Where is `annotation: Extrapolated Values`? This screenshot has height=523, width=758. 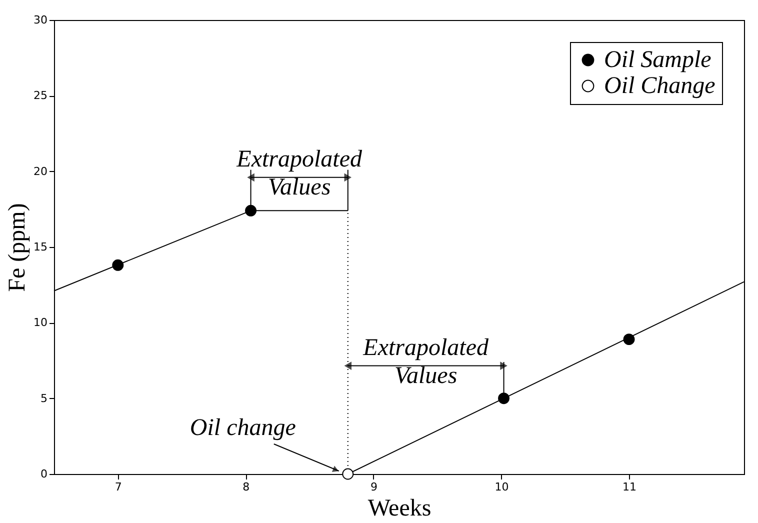 annotation: Extrapolated Values is located at coordinates (426, 361).